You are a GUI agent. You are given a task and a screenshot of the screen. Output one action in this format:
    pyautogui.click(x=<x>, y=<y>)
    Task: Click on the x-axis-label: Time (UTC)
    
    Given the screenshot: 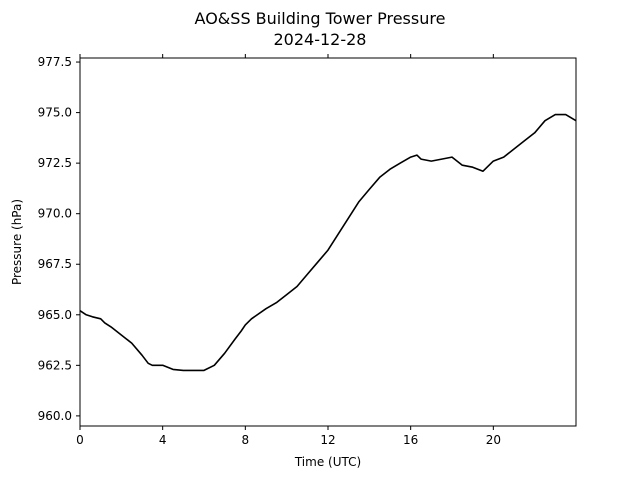 What is the action you would take?
    pyautogui.click(x=327, y=462)
    